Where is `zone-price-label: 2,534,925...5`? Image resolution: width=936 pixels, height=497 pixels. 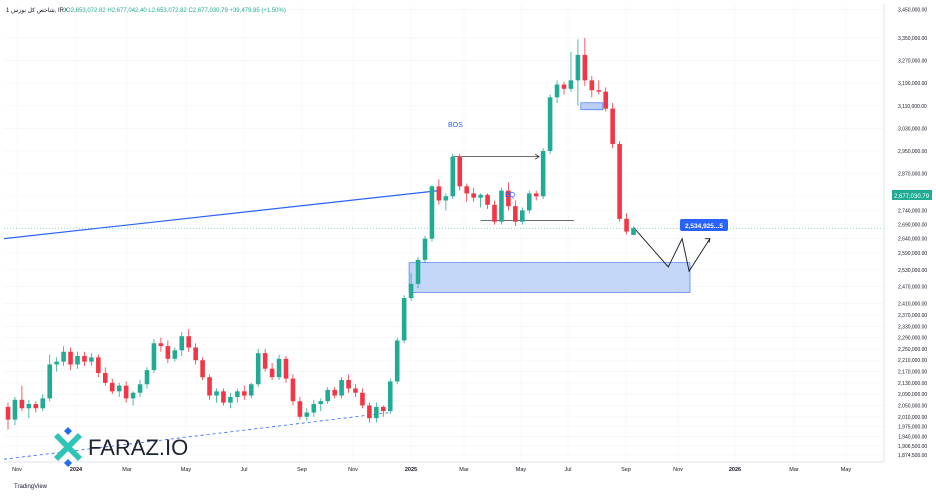
zone-price-label: 2,534,925...5 is located at coordinates (704, 226).